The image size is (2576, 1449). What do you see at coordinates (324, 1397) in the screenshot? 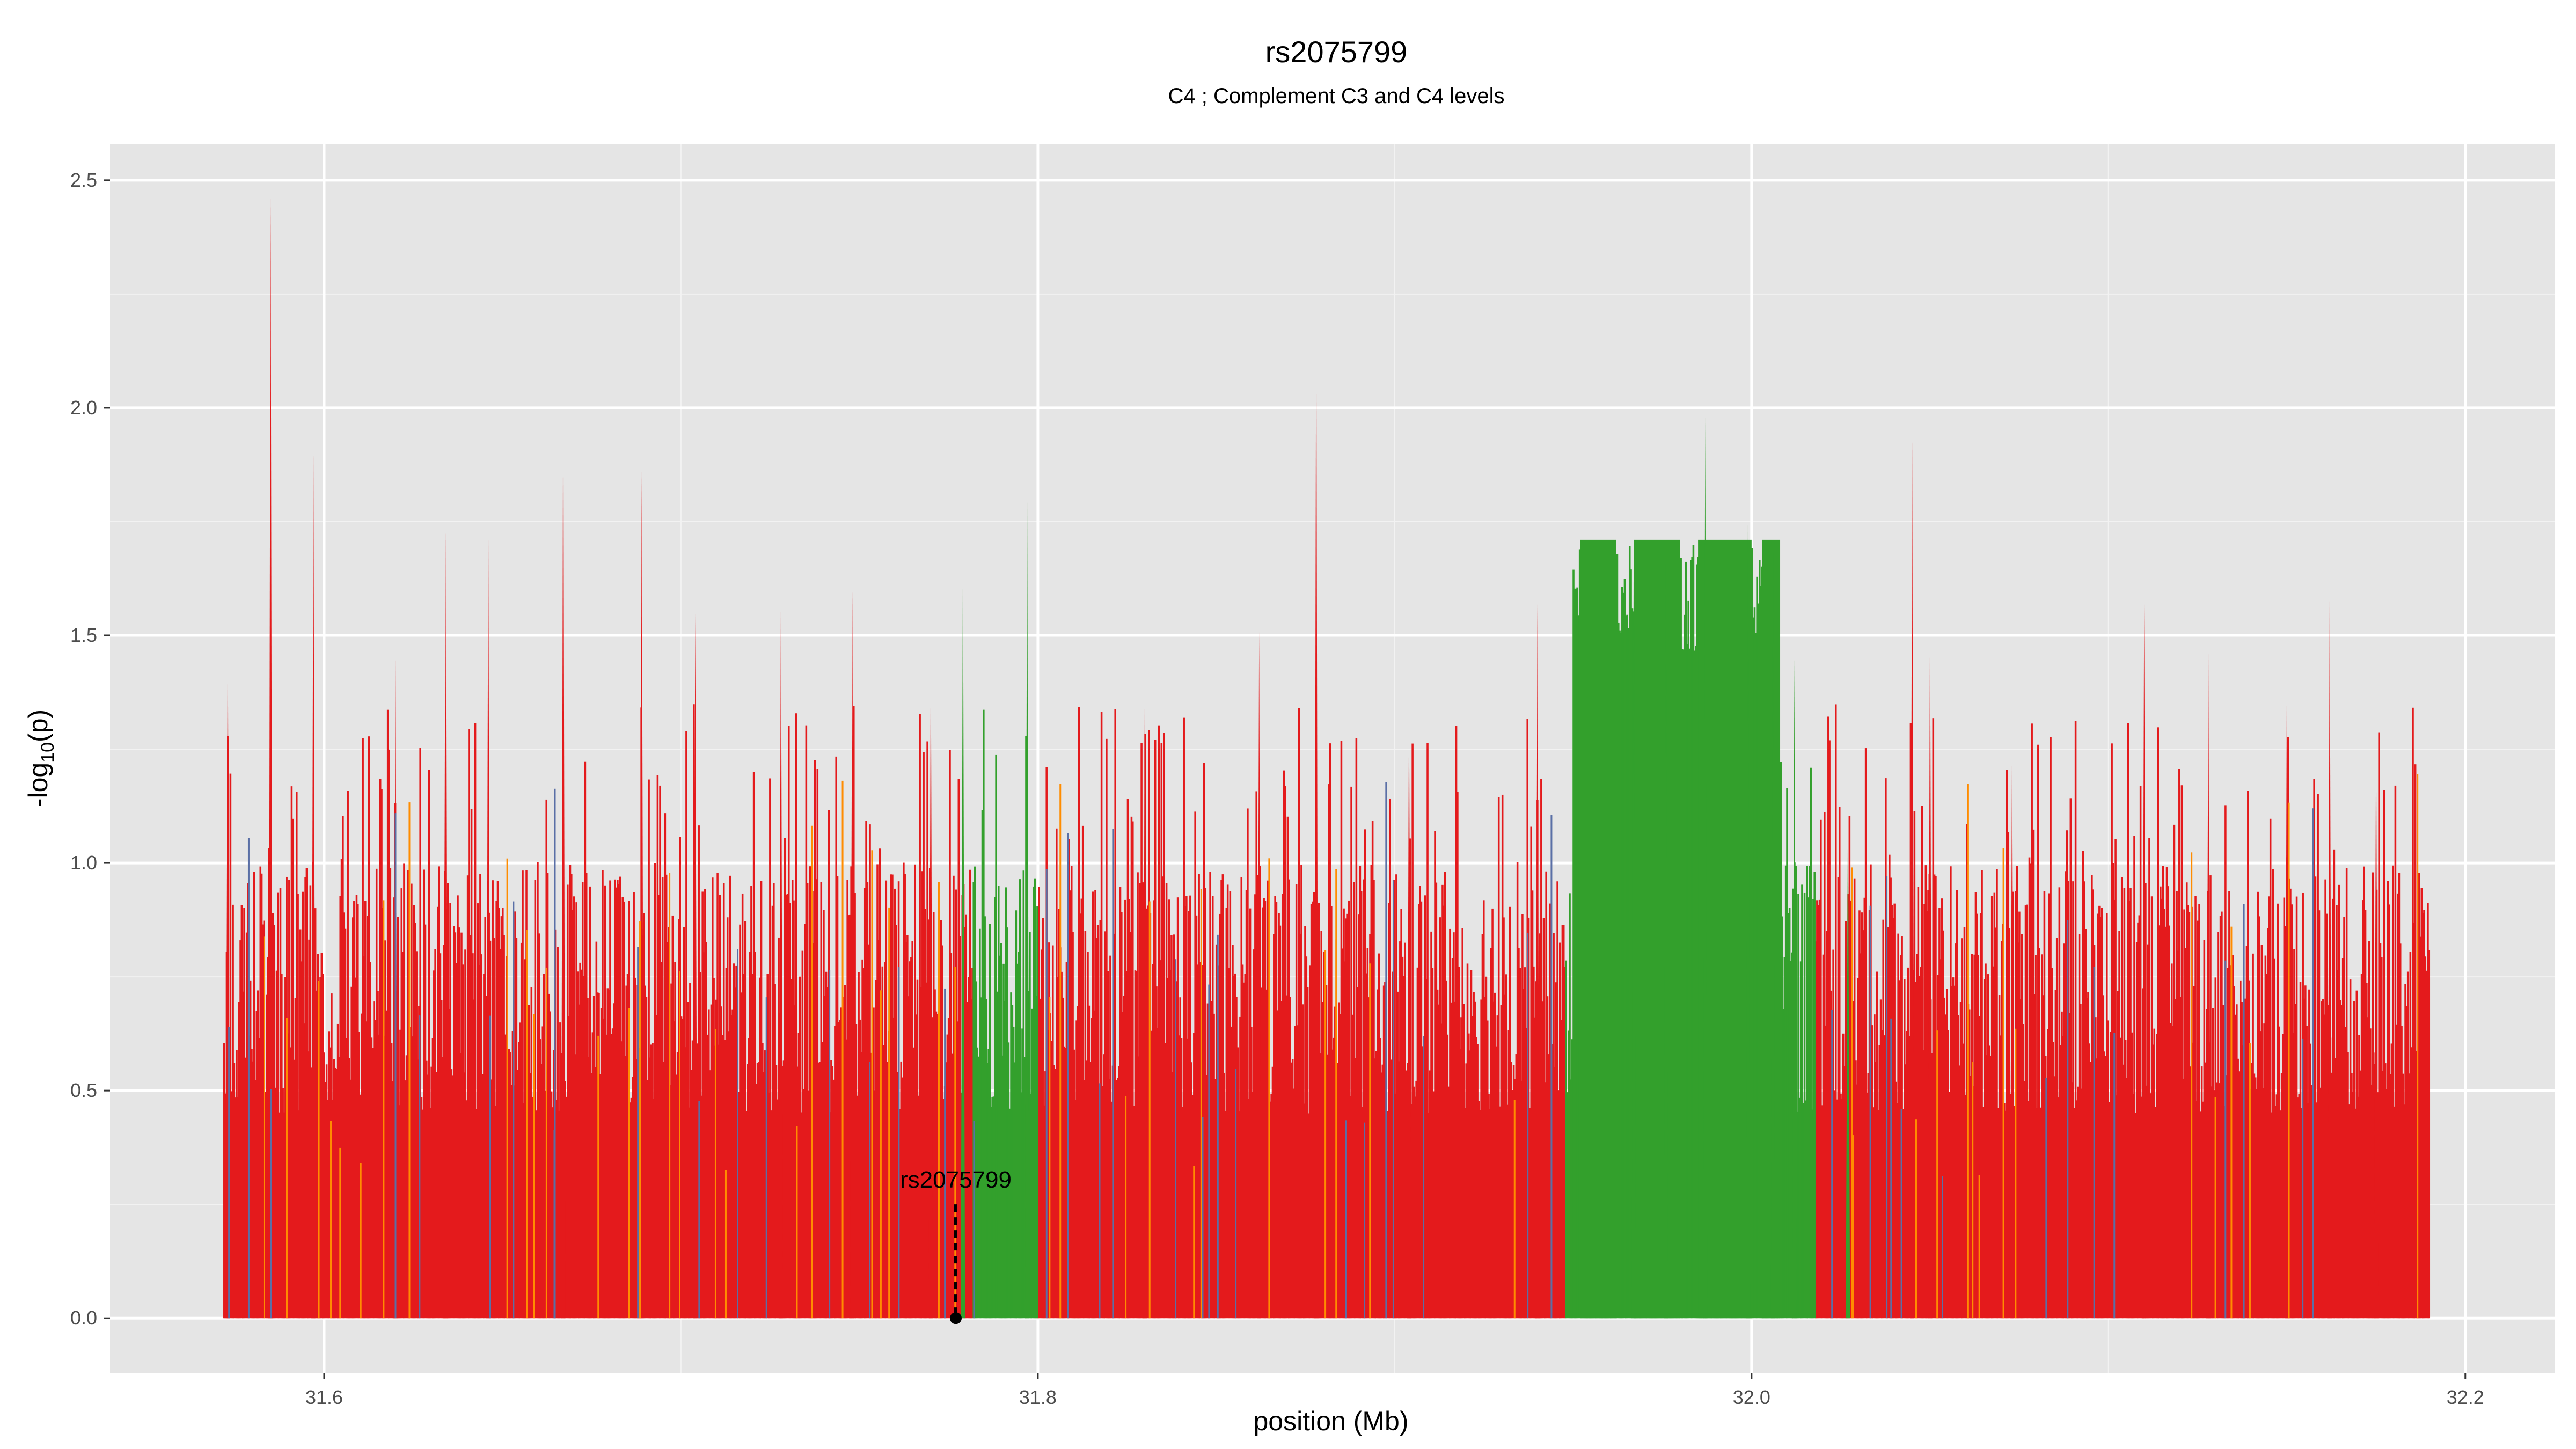
I see `x-tick-label: 31.6` at bounding box center [324, 1397].